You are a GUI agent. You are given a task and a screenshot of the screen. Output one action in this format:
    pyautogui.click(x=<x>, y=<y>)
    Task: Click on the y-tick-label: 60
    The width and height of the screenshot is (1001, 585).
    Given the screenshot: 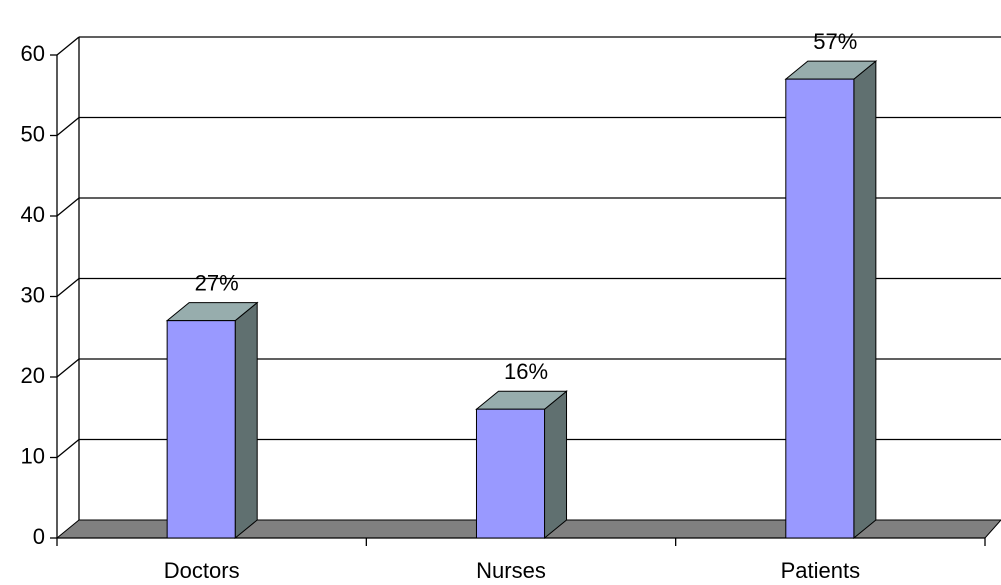 What is the action you would take?
    pyautogui.click(x=33, y=53)
    